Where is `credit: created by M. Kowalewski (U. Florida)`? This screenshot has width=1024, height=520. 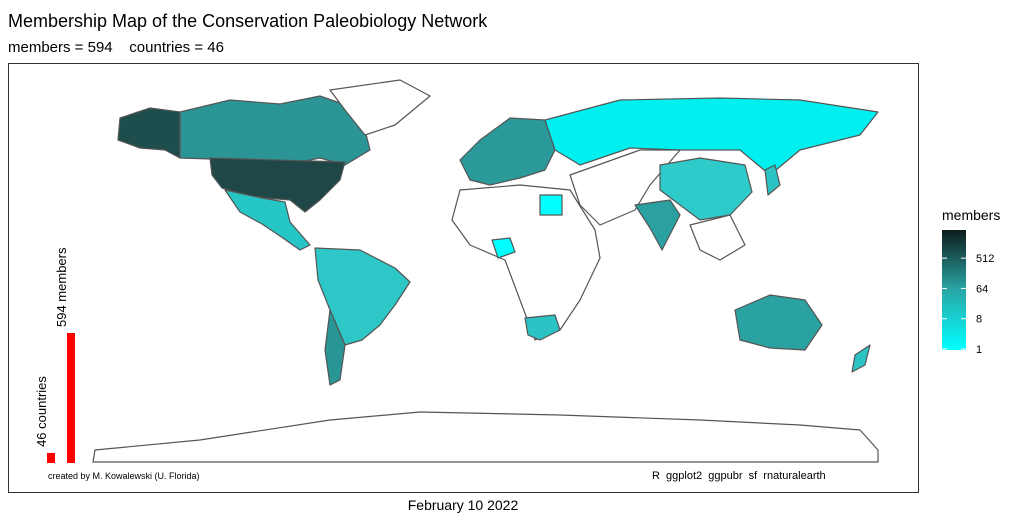 credit: created by M. Kowalewski (U. Florida) is located at coordinates (124, 476).